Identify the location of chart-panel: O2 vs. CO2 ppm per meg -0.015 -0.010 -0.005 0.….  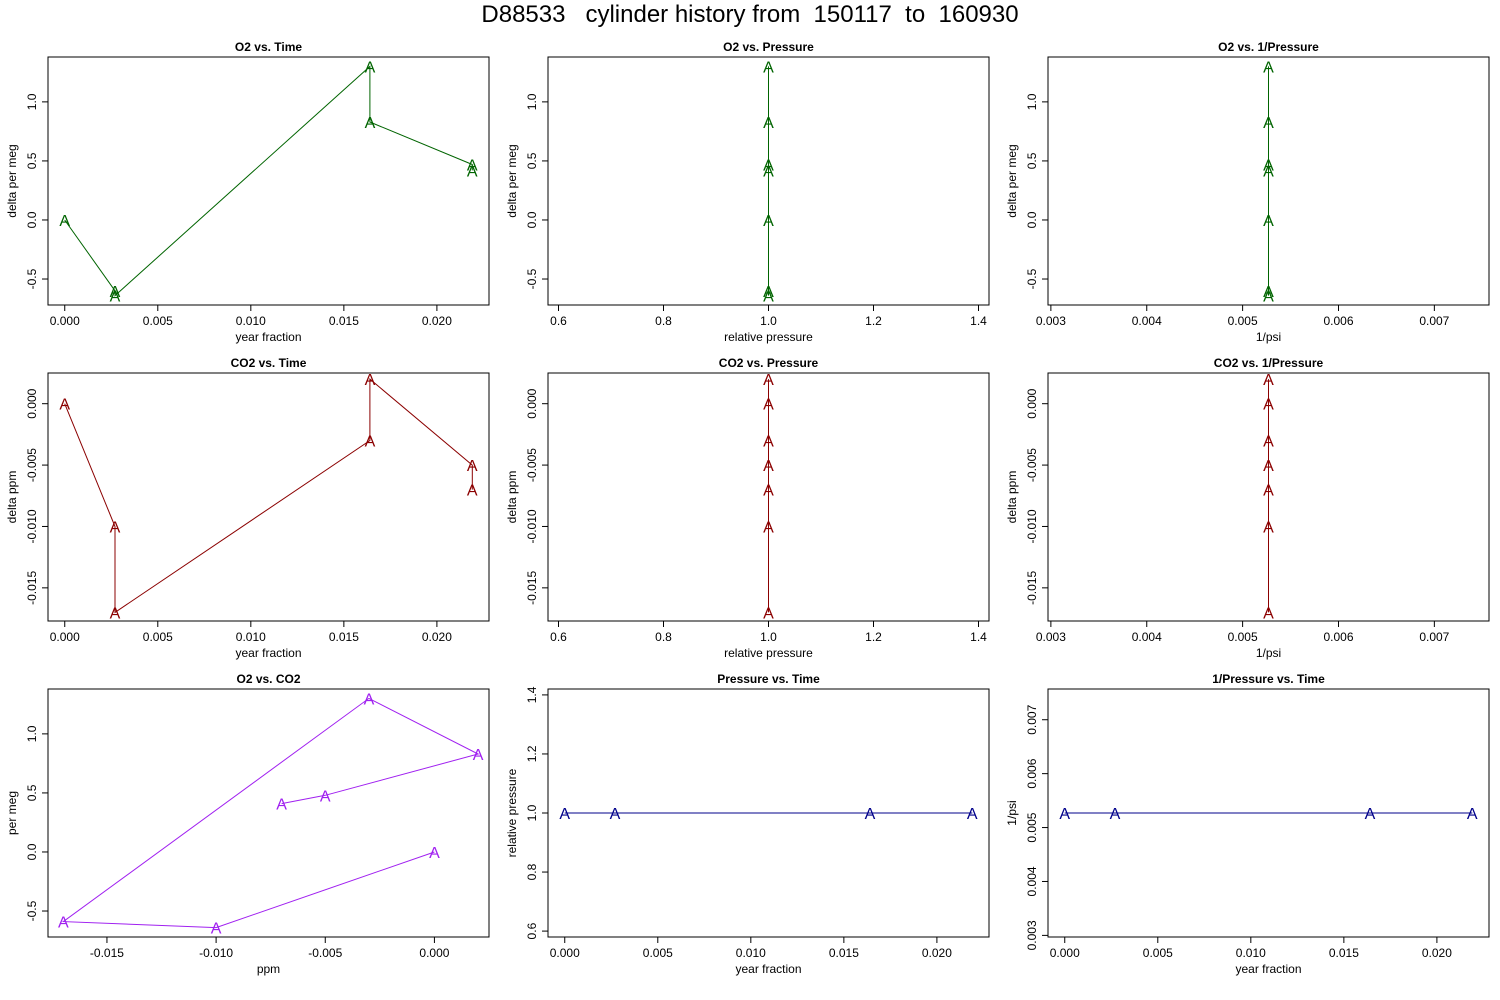
(247, 824).